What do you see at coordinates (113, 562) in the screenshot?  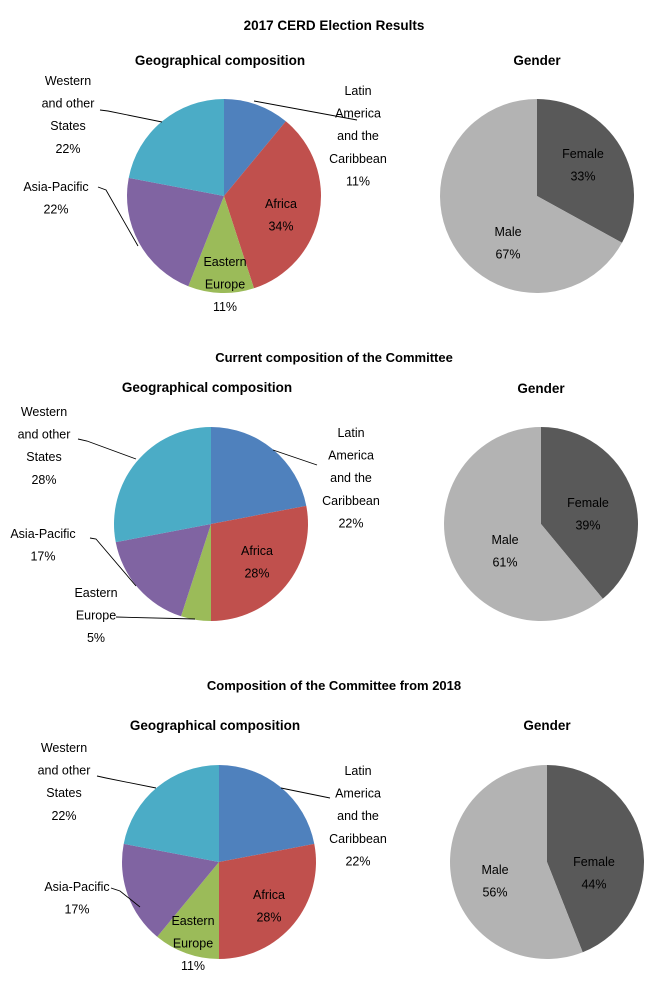 I see `geo-pie-2-leader-asia-pacific` at bounding box center [113, 562].